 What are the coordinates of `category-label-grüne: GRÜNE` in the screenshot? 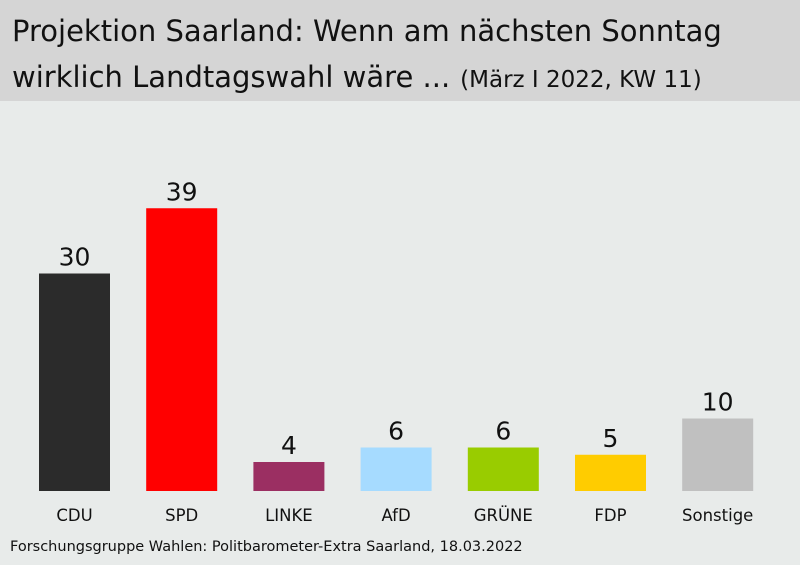 It's located at (503, 515).